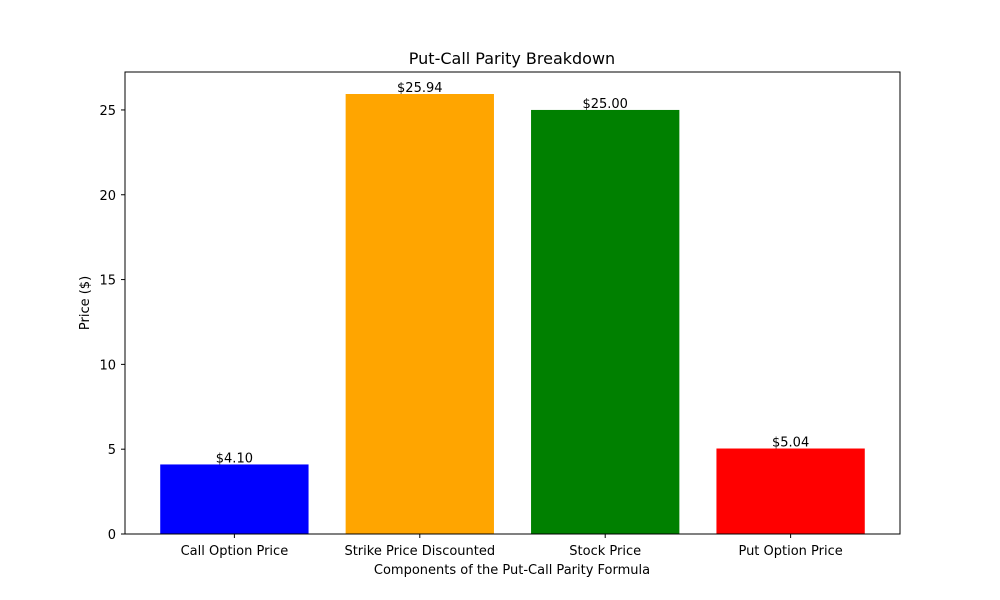 This screenshot has height=600, width=1000. I want to click on y-axis-label: Price ($), so click(85, 303).